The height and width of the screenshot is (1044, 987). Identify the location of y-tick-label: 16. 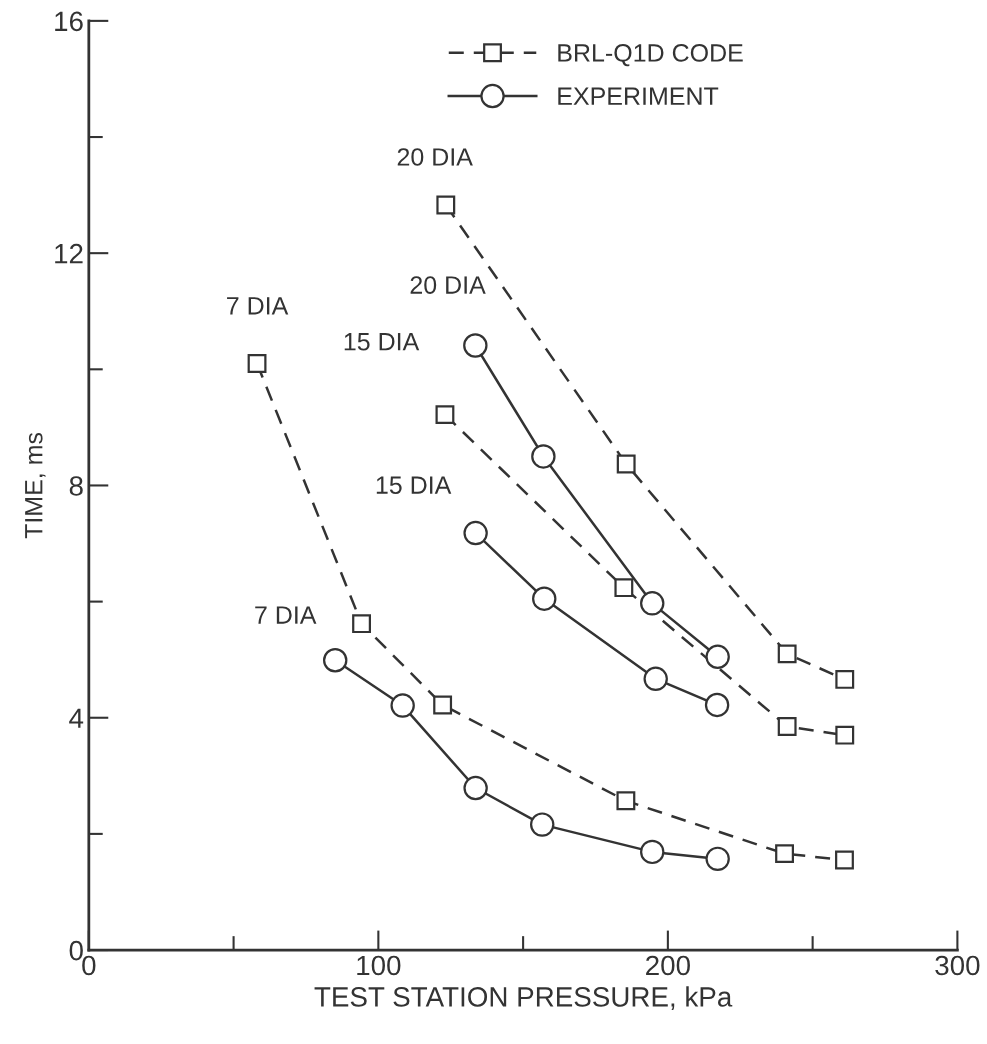
(69, 21).